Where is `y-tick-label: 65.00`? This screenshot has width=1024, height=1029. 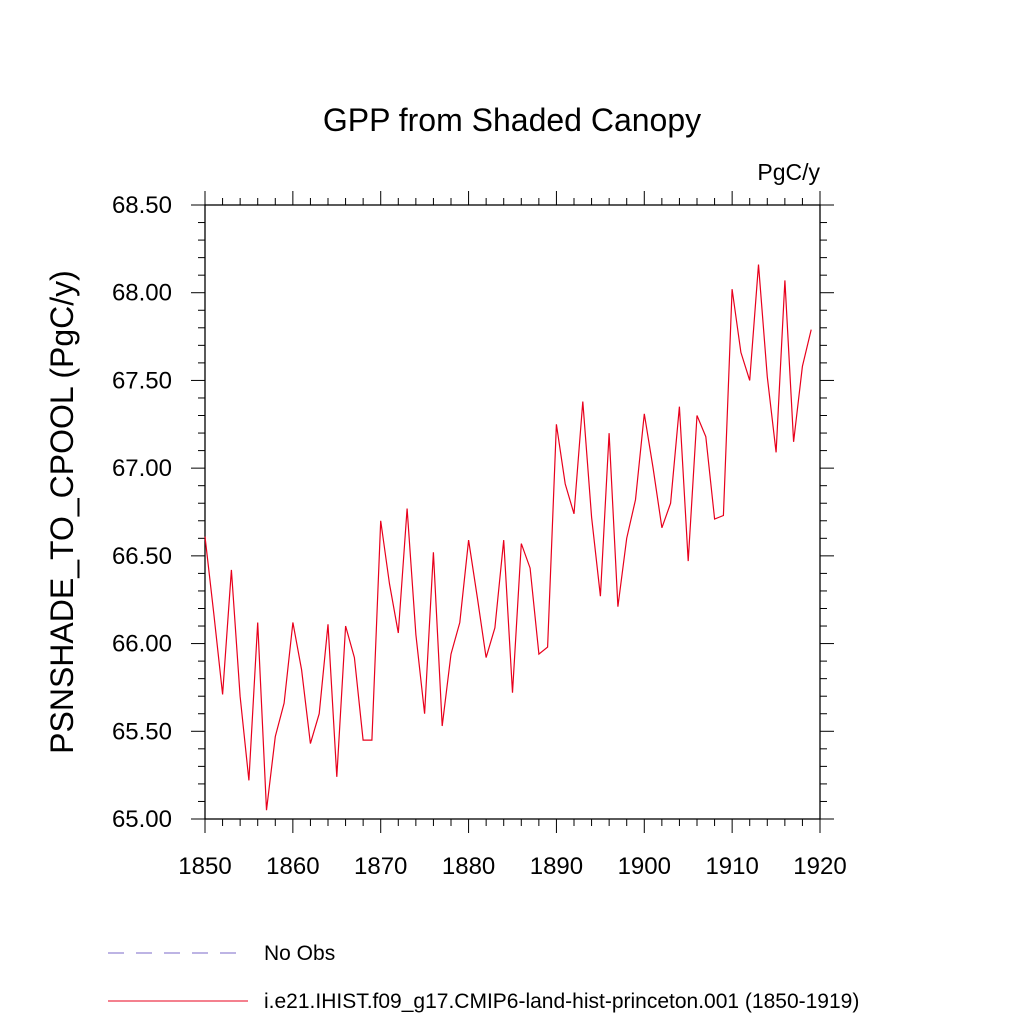 y-tick-label: 65.00 is located at coordinates (142, 819).